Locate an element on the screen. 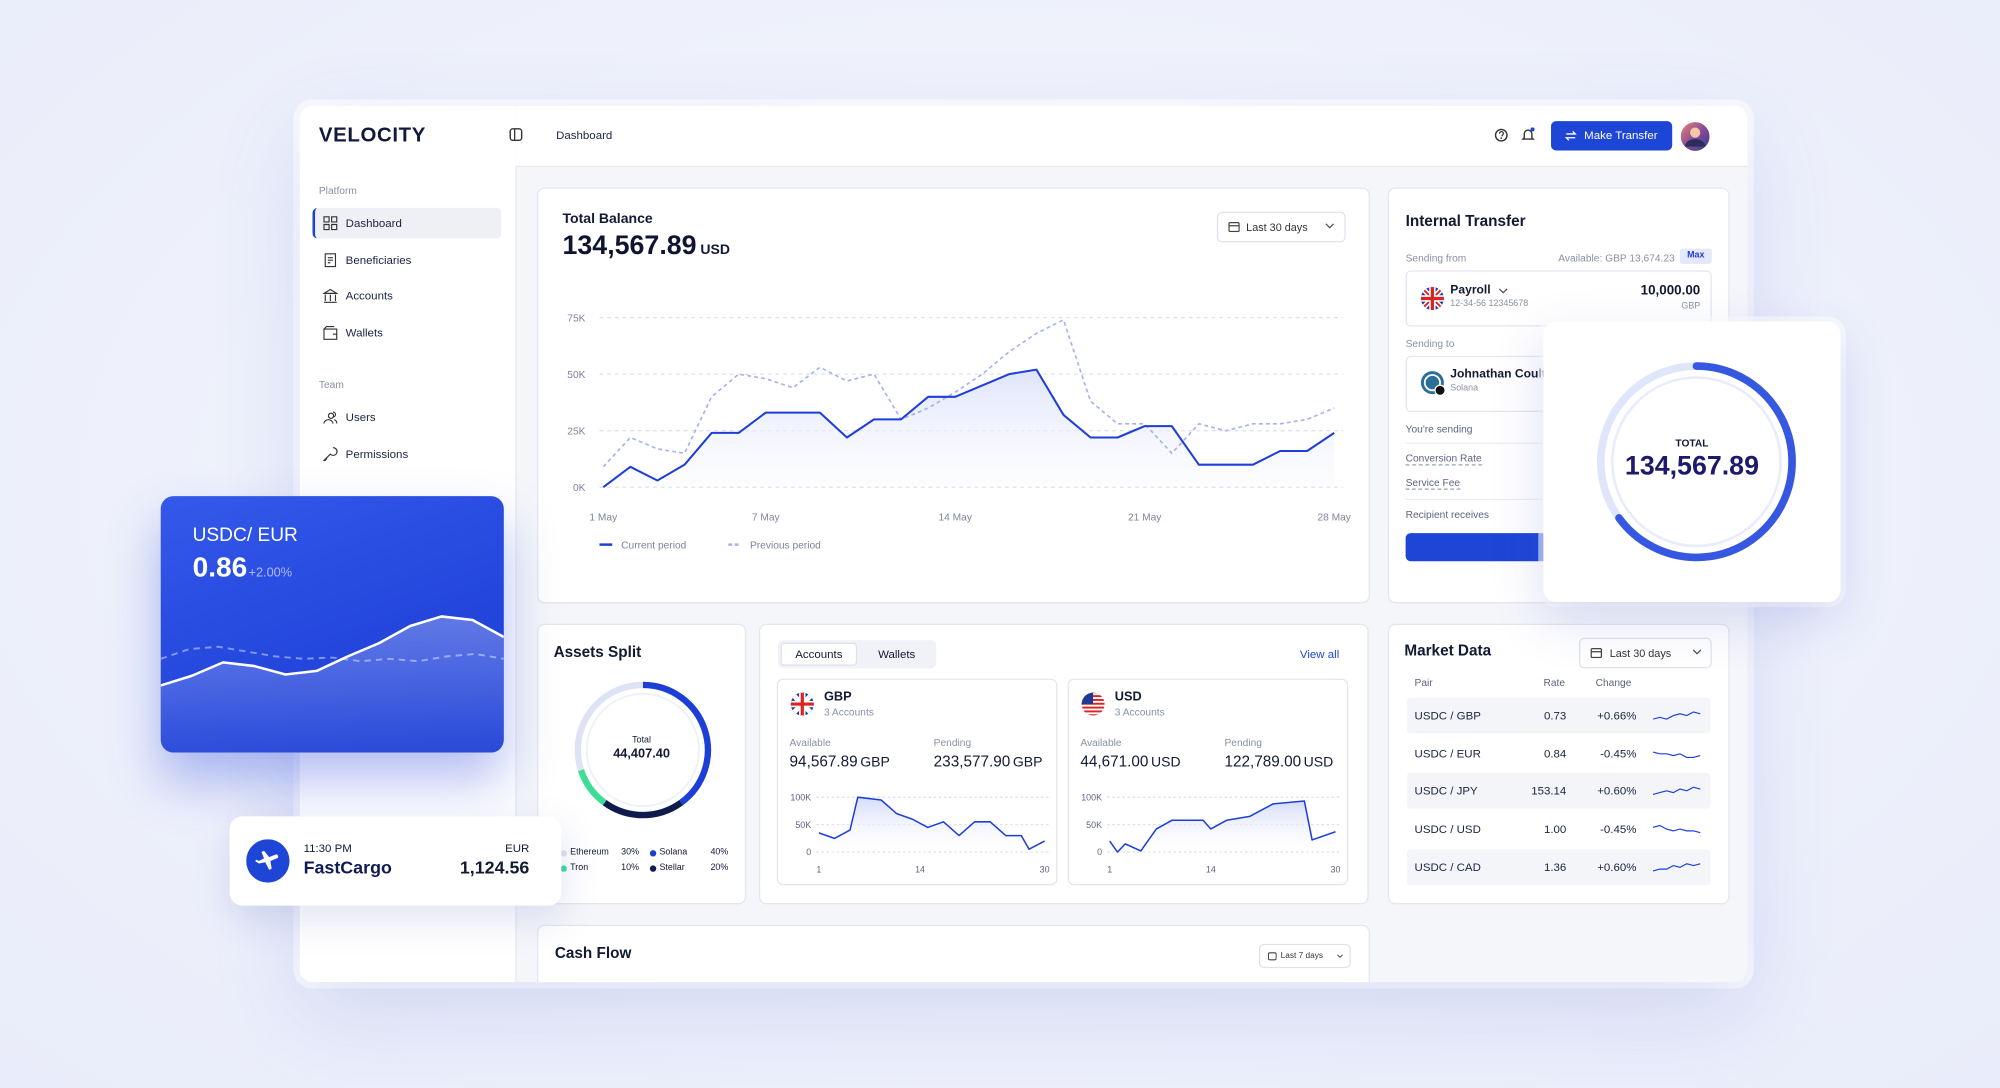  send-amount: 10,000.00 is located at coordinates (1670, 291).